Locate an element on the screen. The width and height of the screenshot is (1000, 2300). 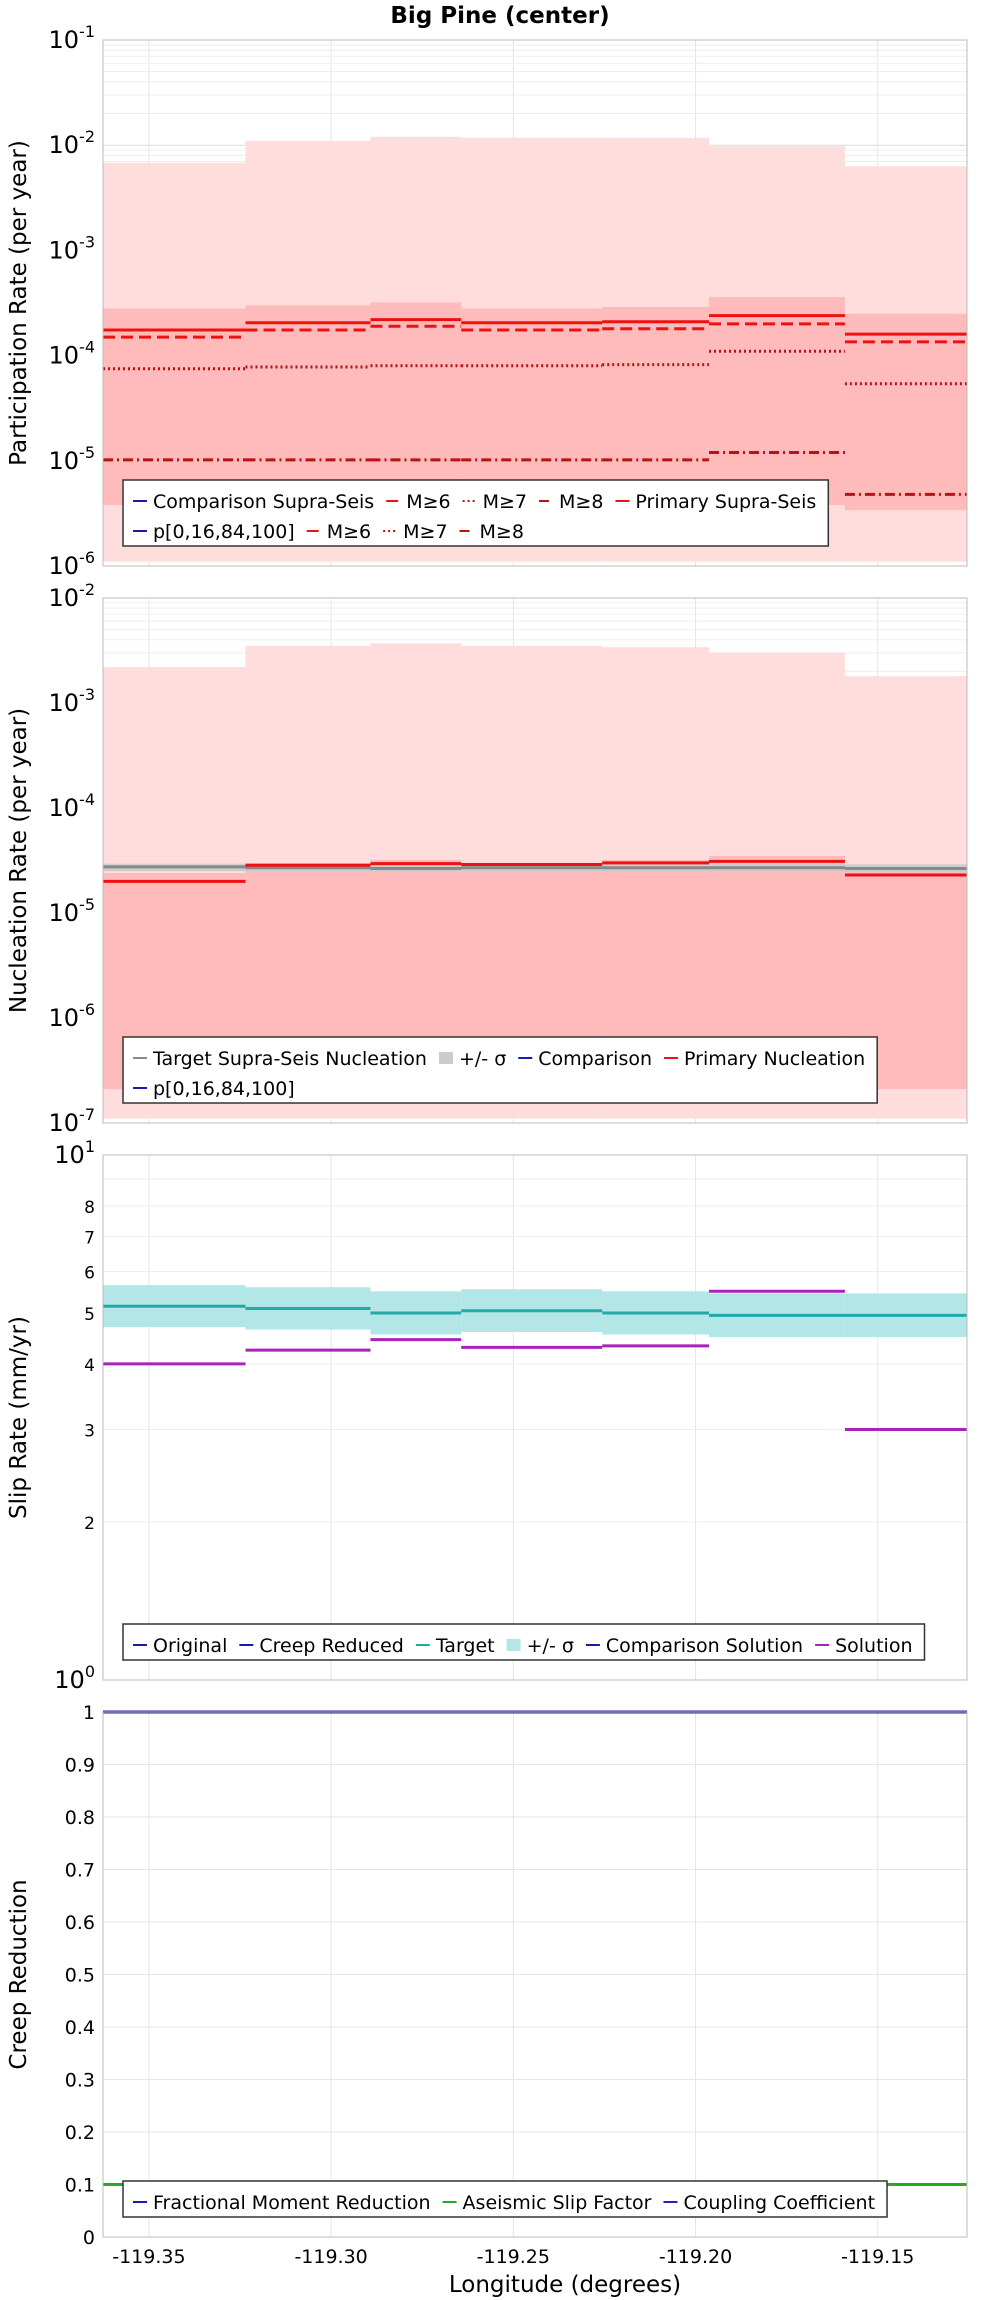
x-tick-label: -119.15 is located at coordinates (877, 2257).